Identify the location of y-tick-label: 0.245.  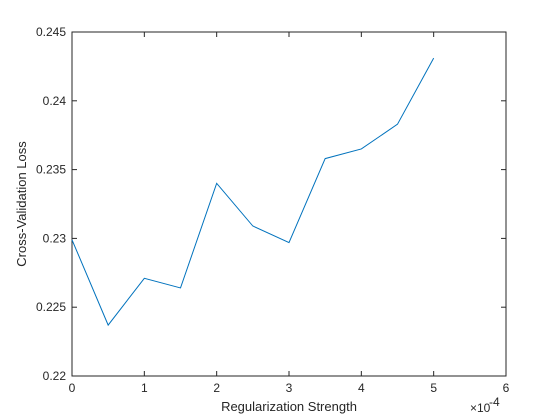
(51, 32).